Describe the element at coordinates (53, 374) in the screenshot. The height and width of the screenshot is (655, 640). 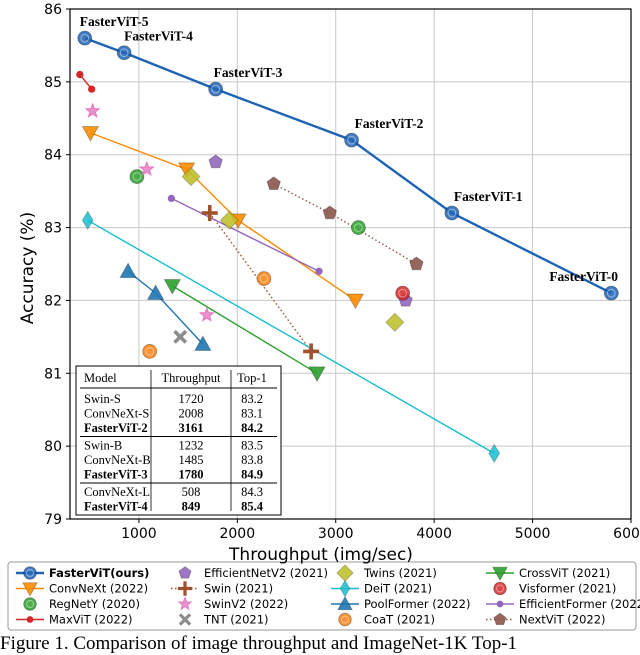
I see `y-tick-label: 81` at that location.